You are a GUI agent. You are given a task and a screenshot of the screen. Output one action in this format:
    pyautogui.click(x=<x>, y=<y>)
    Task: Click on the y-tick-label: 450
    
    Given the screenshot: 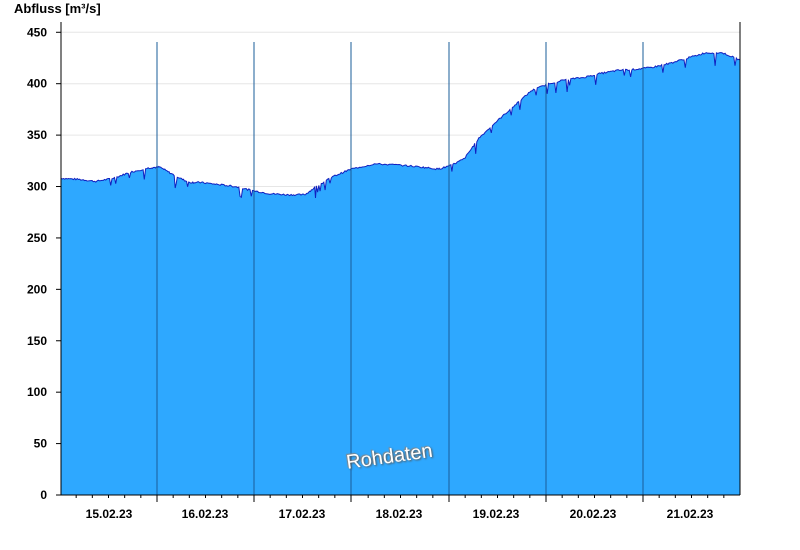 What is the action you would take?
    pyautogui.click(x=37, y=32)
    